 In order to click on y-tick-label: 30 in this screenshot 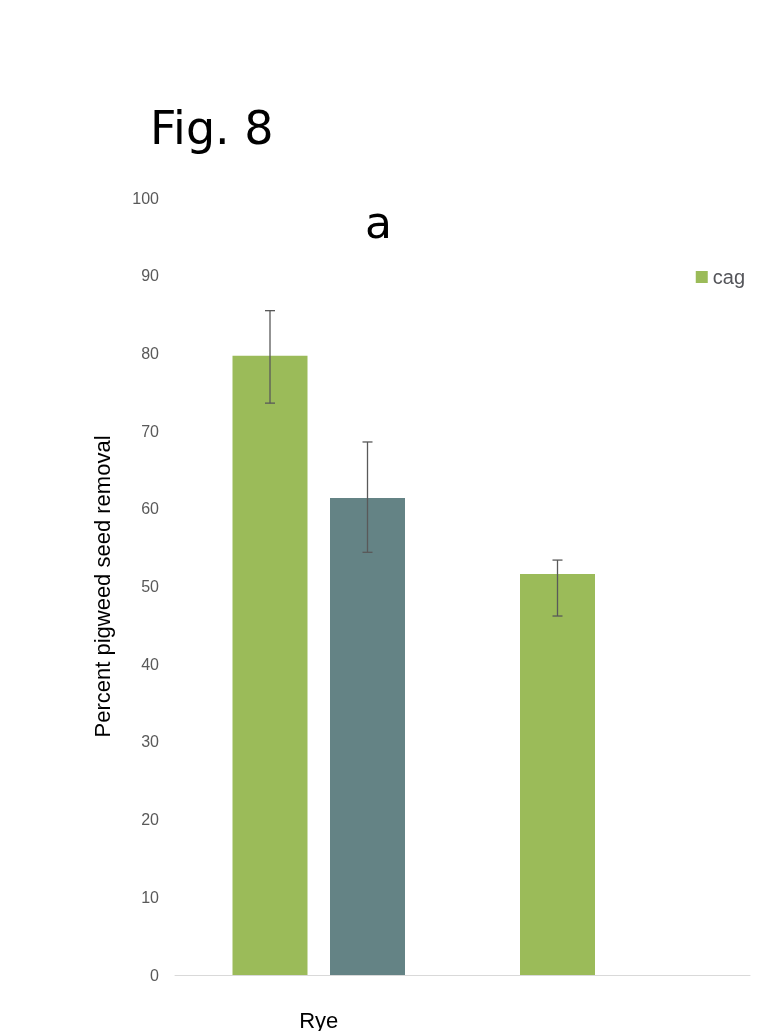, I will do `click(150, 742)`.